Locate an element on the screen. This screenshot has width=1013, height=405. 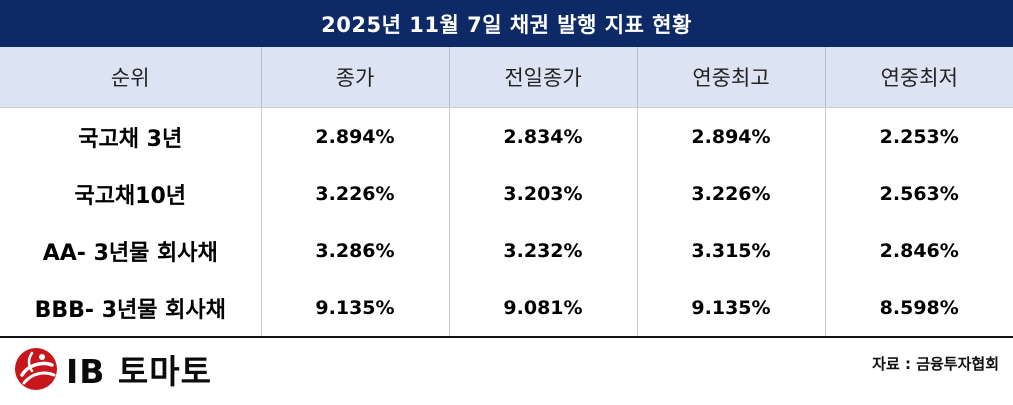
cell-year-high: 2.894% is located at coordinates (731, 136).